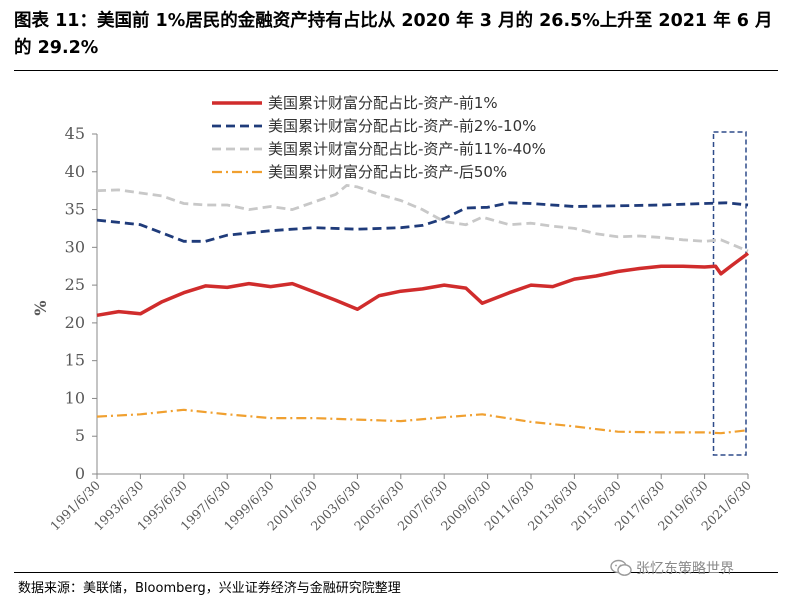 This screenshot has height=603, width=791. Describe the element at coordinates (621, 567) in the screenshot. I see `wechat-icon` at that location.